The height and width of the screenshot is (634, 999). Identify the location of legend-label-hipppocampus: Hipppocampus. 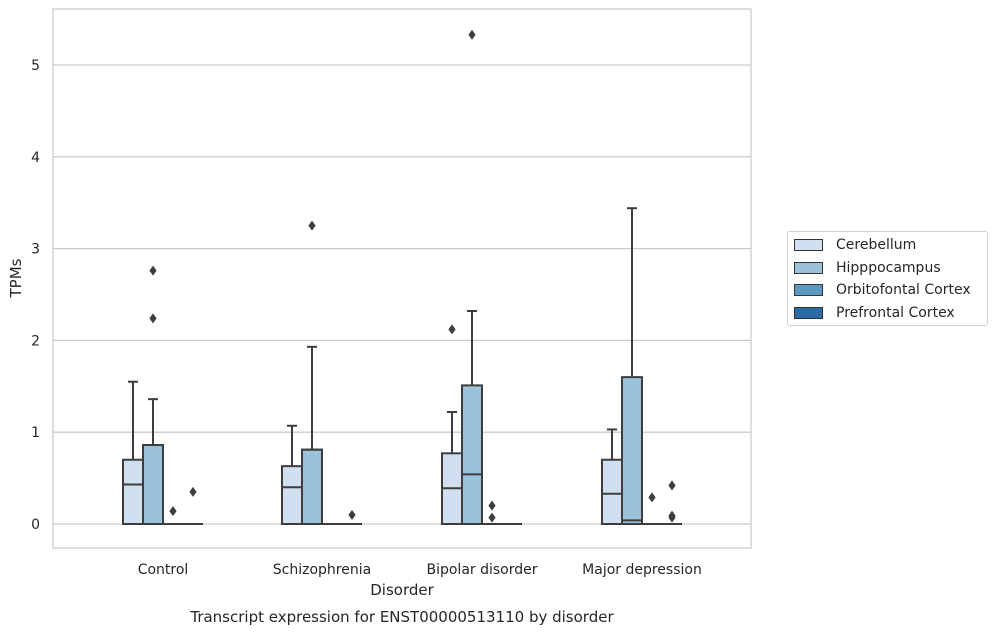
(888, 268).